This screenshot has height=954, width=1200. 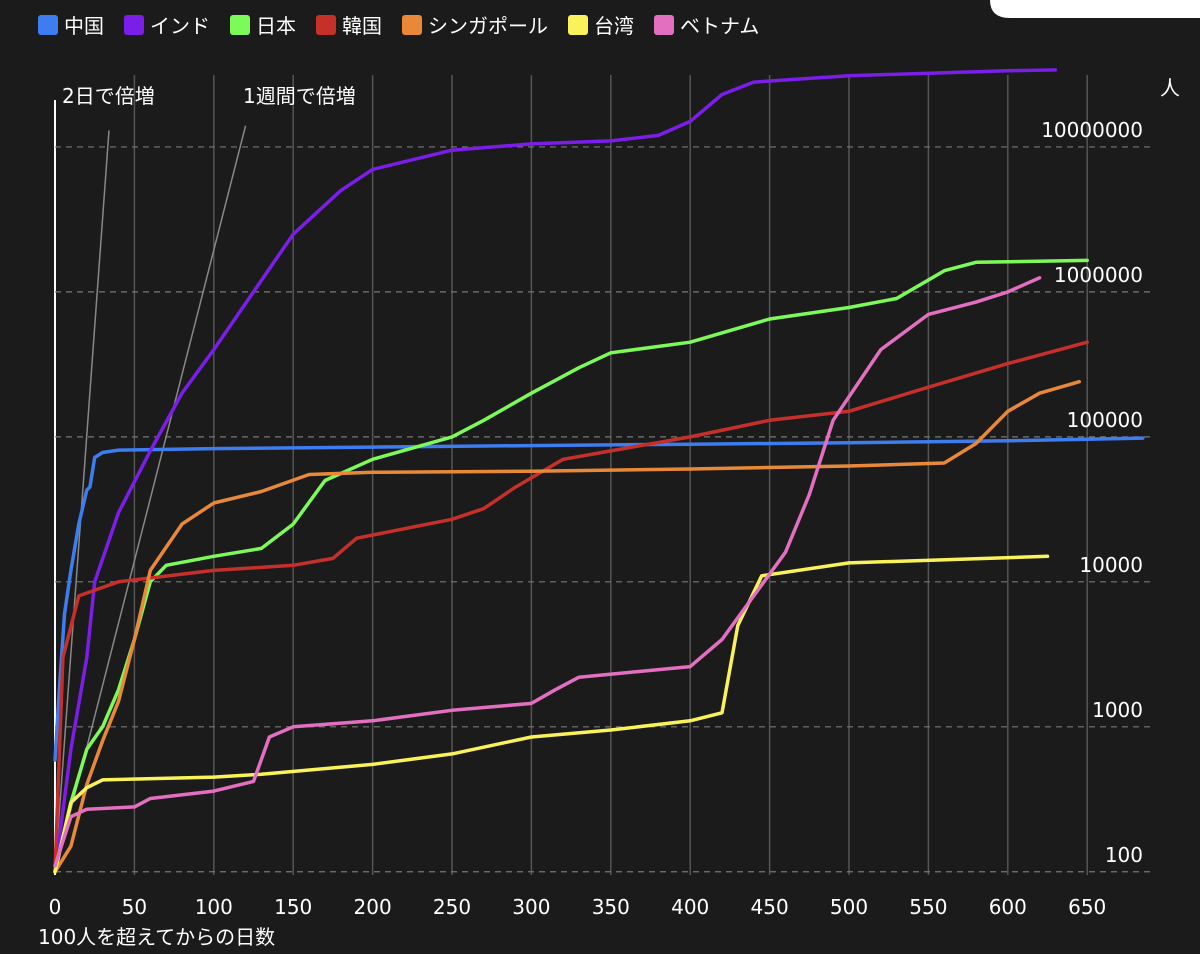 What do you see at coordinates (84, 26) in the screenshot?
I see `legend-label: 中国` at bounding box center [84, 26].